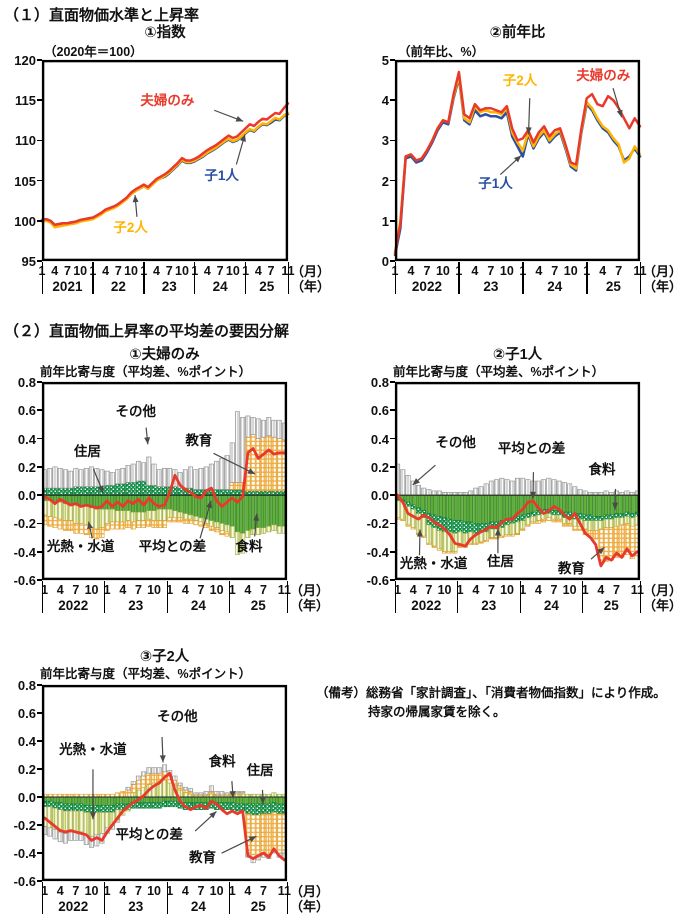 Image resolution: width=690 pixels, height=924 pixels. I want to click on axis-month-unit: （月）, so click(310, 891).